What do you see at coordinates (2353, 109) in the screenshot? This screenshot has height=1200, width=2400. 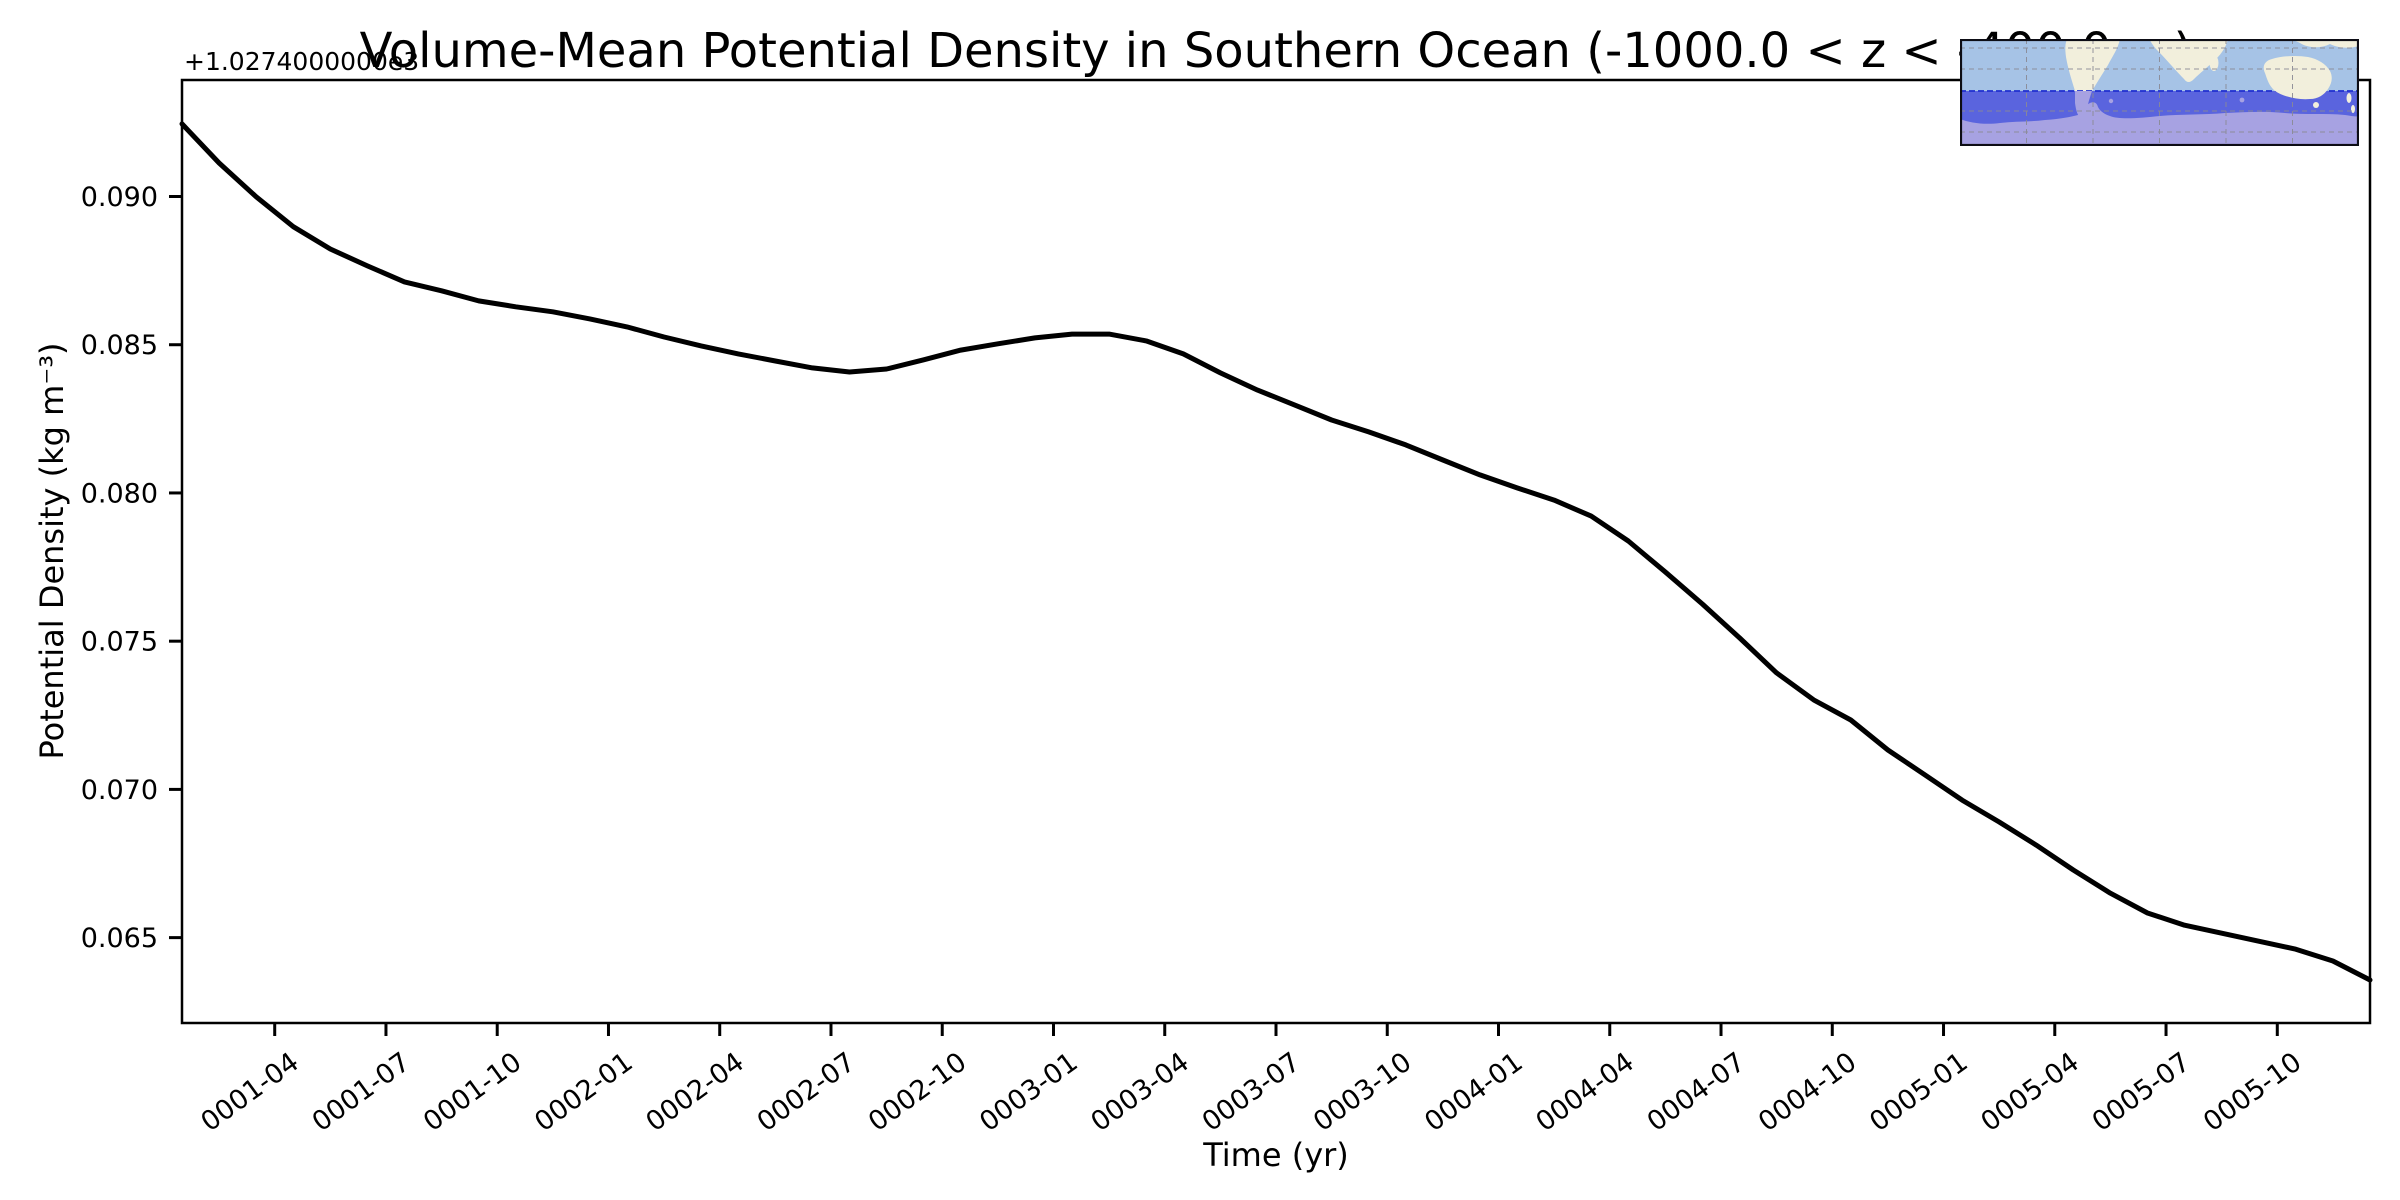 I see `map-new-zealand-south` at bounding box center [2353, 109].